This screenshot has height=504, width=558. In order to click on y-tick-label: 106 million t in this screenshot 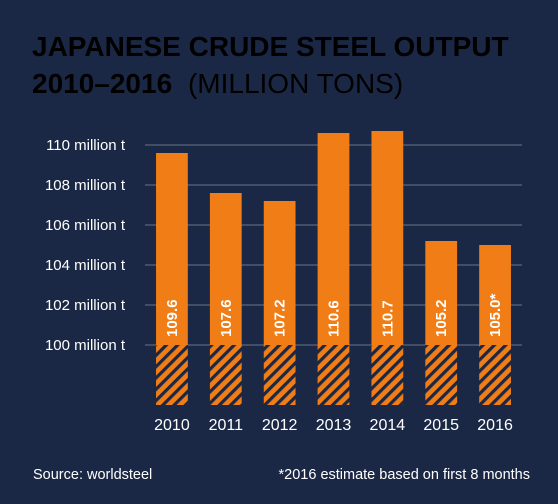, I will do `click(85, 225)`.